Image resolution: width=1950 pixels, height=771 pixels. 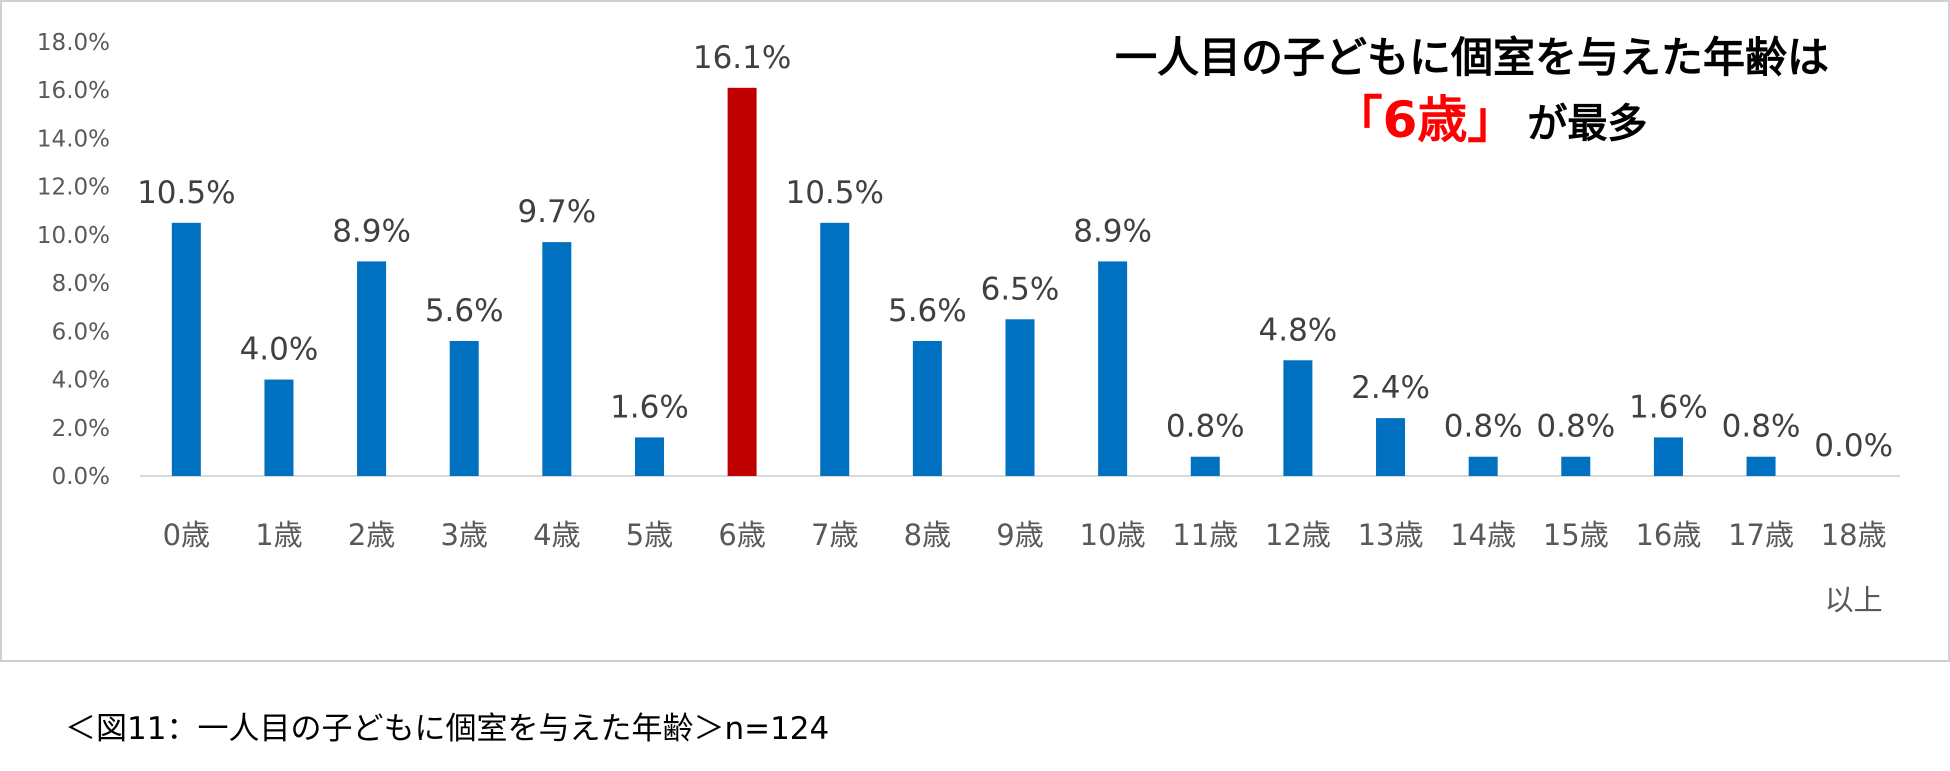 I want to click on bar-highlight, so click(x=742, y=282).